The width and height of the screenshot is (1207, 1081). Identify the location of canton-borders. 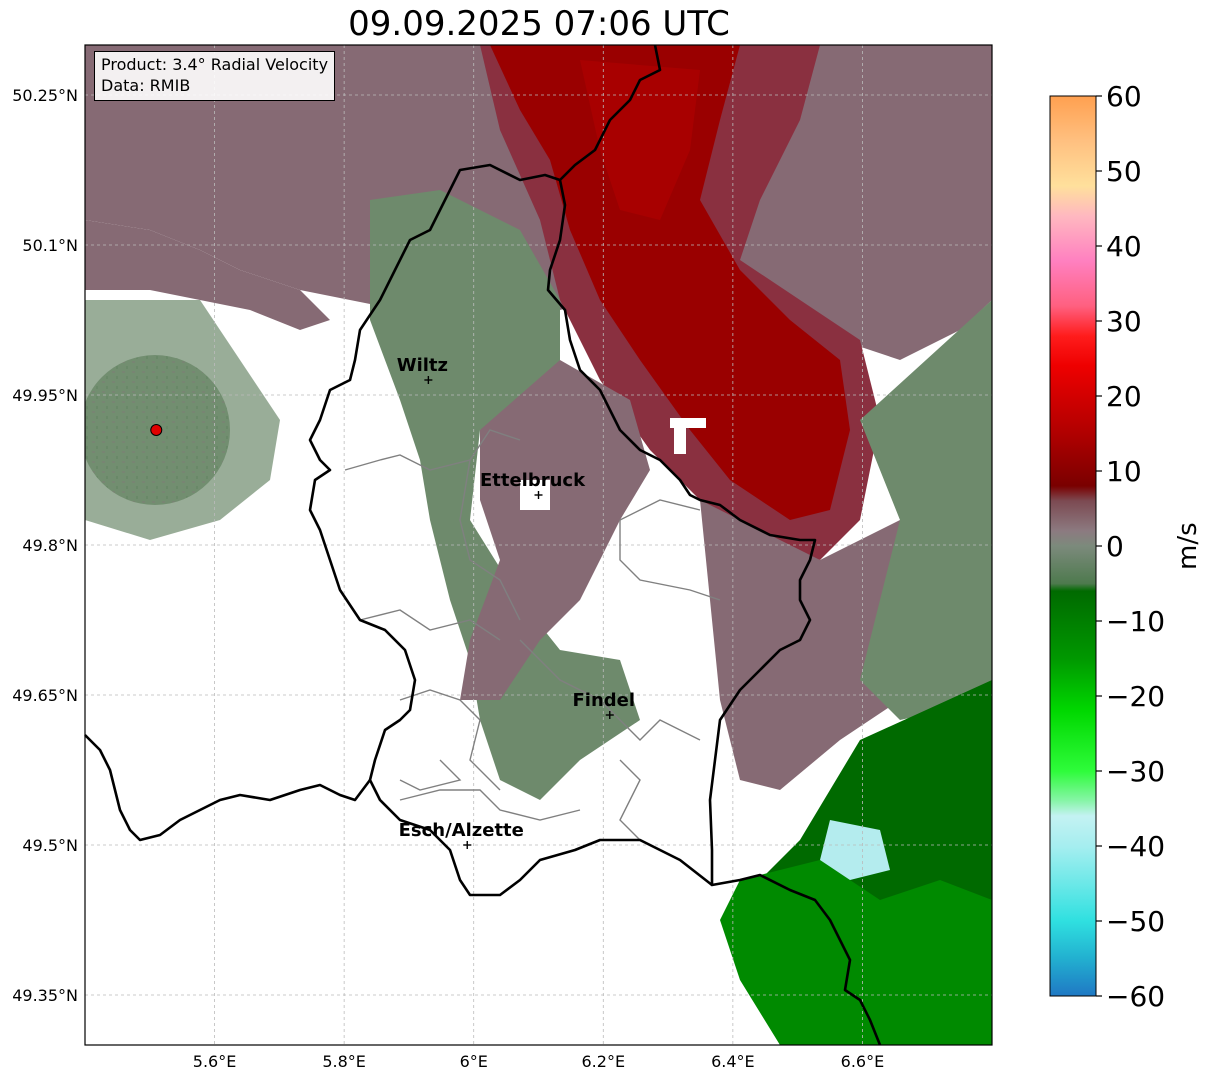
(532, 635).